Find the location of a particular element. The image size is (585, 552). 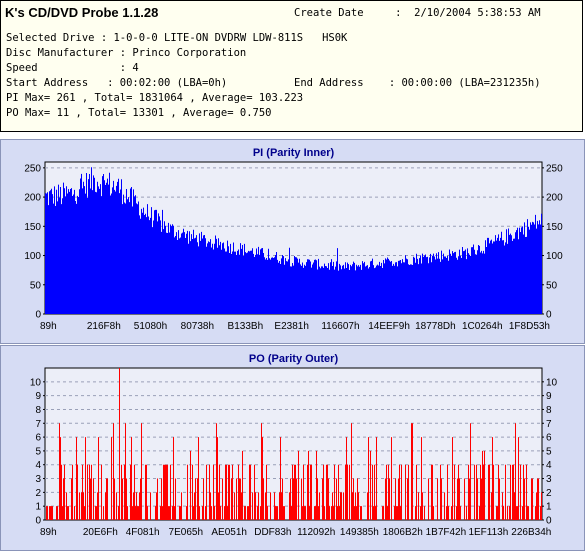

start-address: Start Address : 00:02:00 (LBA=0h) is located at coordinates (117, 83).